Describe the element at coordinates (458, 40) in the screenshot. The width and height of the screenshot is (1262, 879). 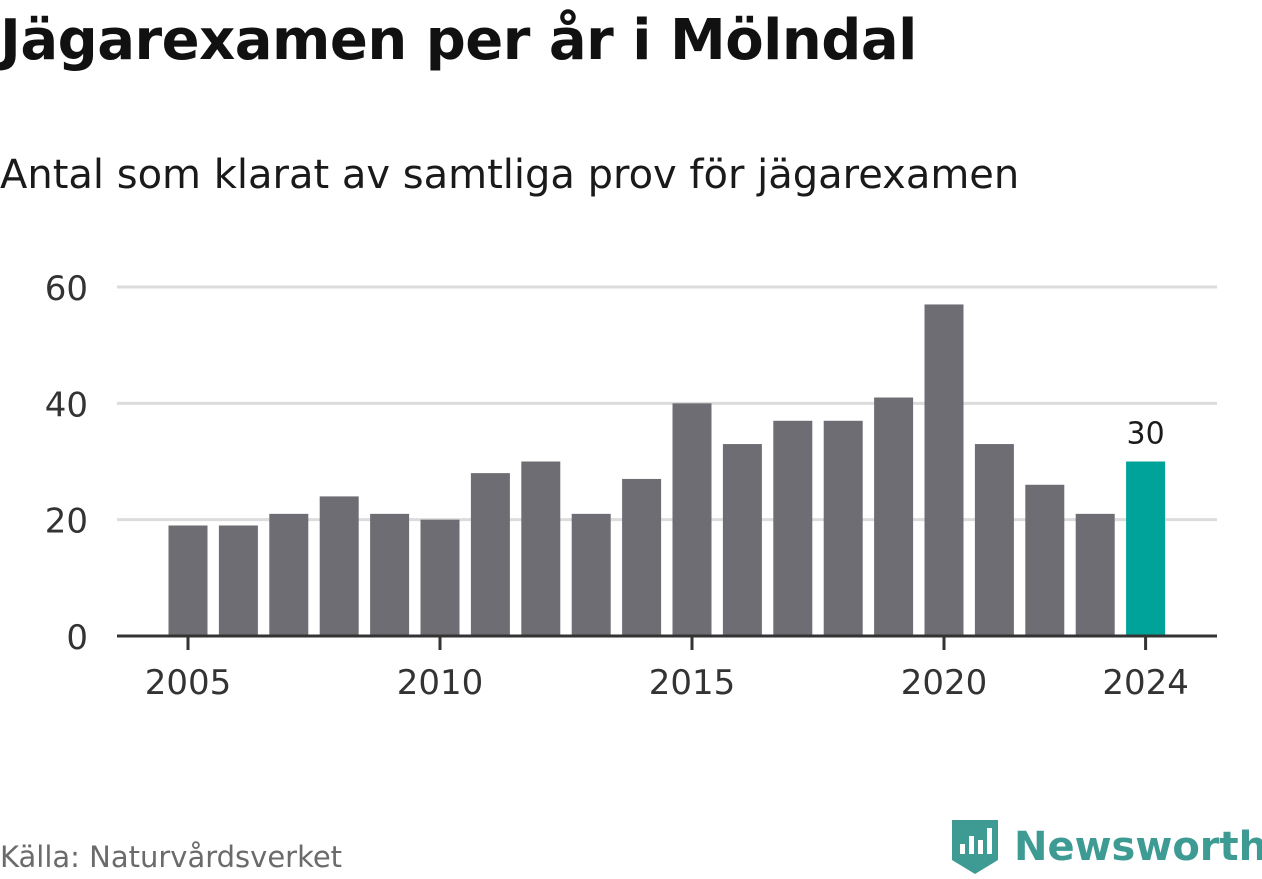
I see `chart-title: Jägarexamen per år i Mölndal` at that location.